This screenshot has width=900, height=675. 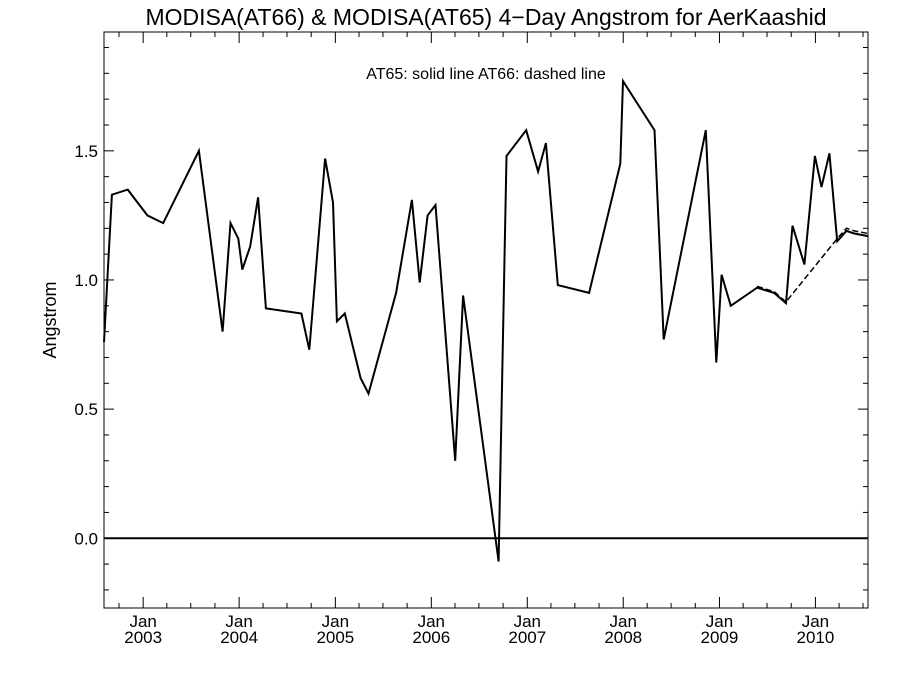 What do you see at coordinates (143, 637) in the screenshot?
I see `x-tick-label-year: 2003` at bounding box center [143, 637].